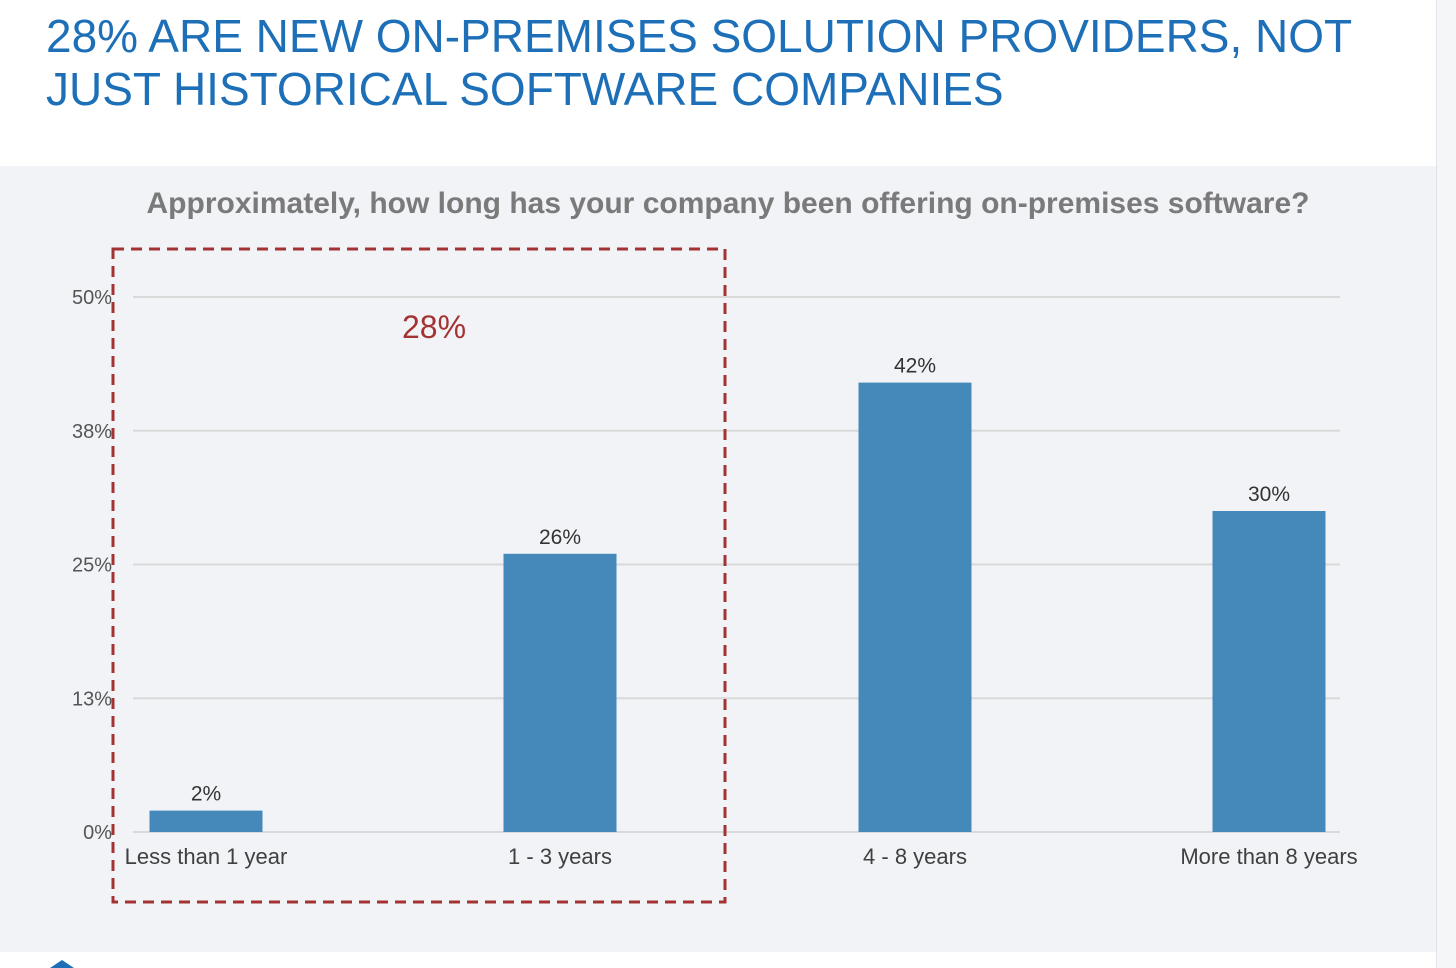 The height and width of the screenshot is (968, 1456). I want to click on highlight-label: 28%, so click(434, 327).